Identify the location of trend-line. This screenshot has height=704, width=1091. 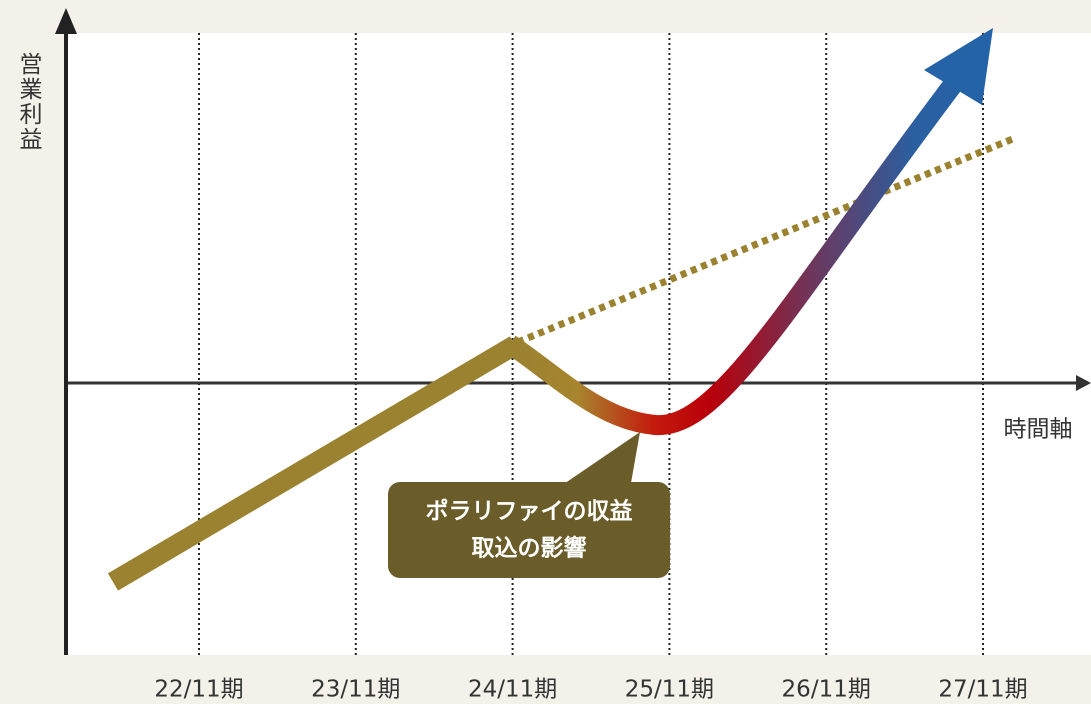
(766, 240).